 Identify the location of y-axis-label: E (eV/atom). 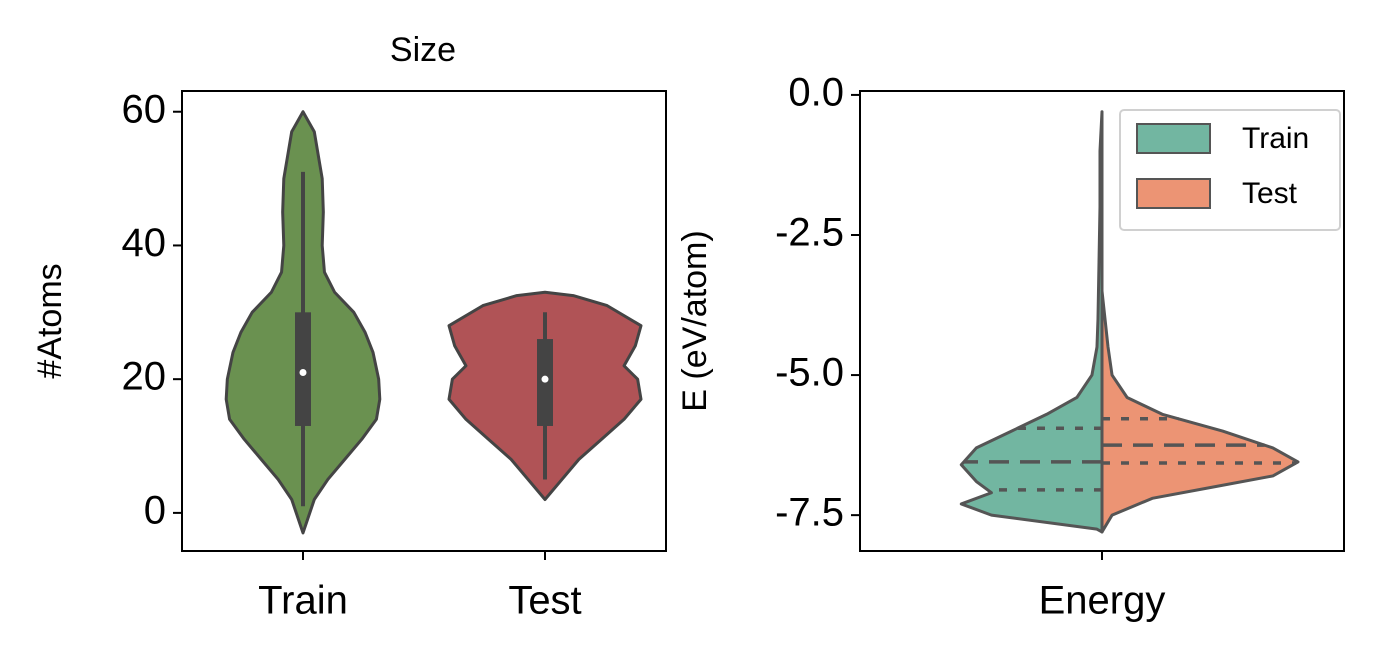
(695, 320).